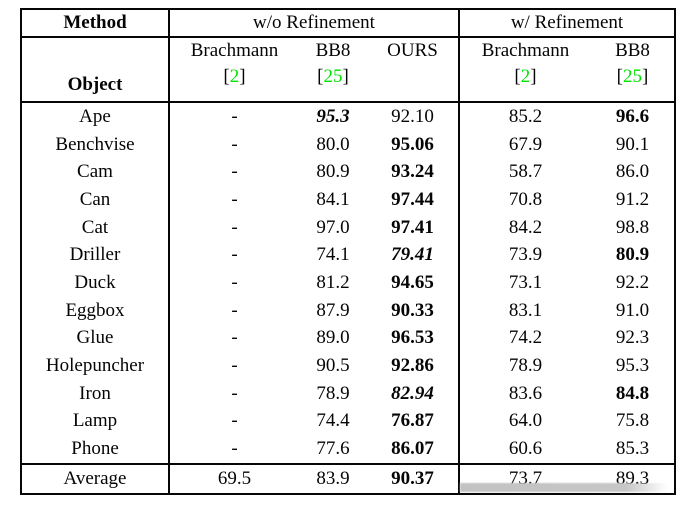 The width and height of the screenshot is (687, 507). I want to click on value-cell: 75.8, so click(632, 421).